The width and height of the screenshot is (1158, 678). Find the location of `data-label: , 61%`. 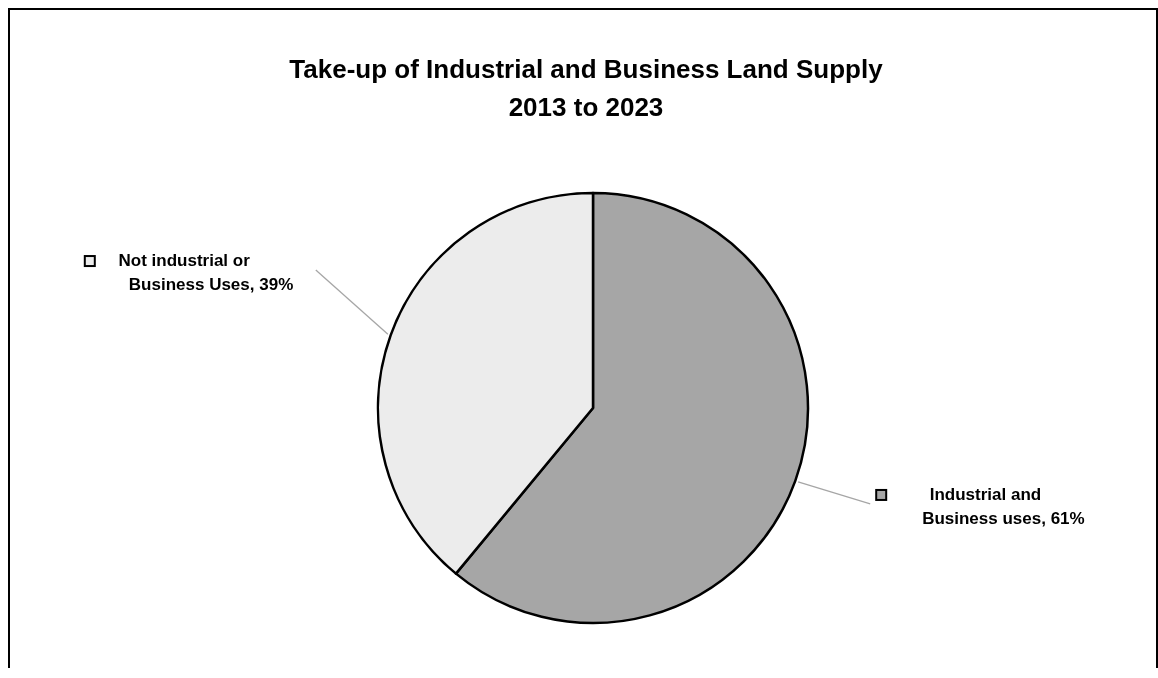

data-label: , 61% is located at coordinates (1063, 518).